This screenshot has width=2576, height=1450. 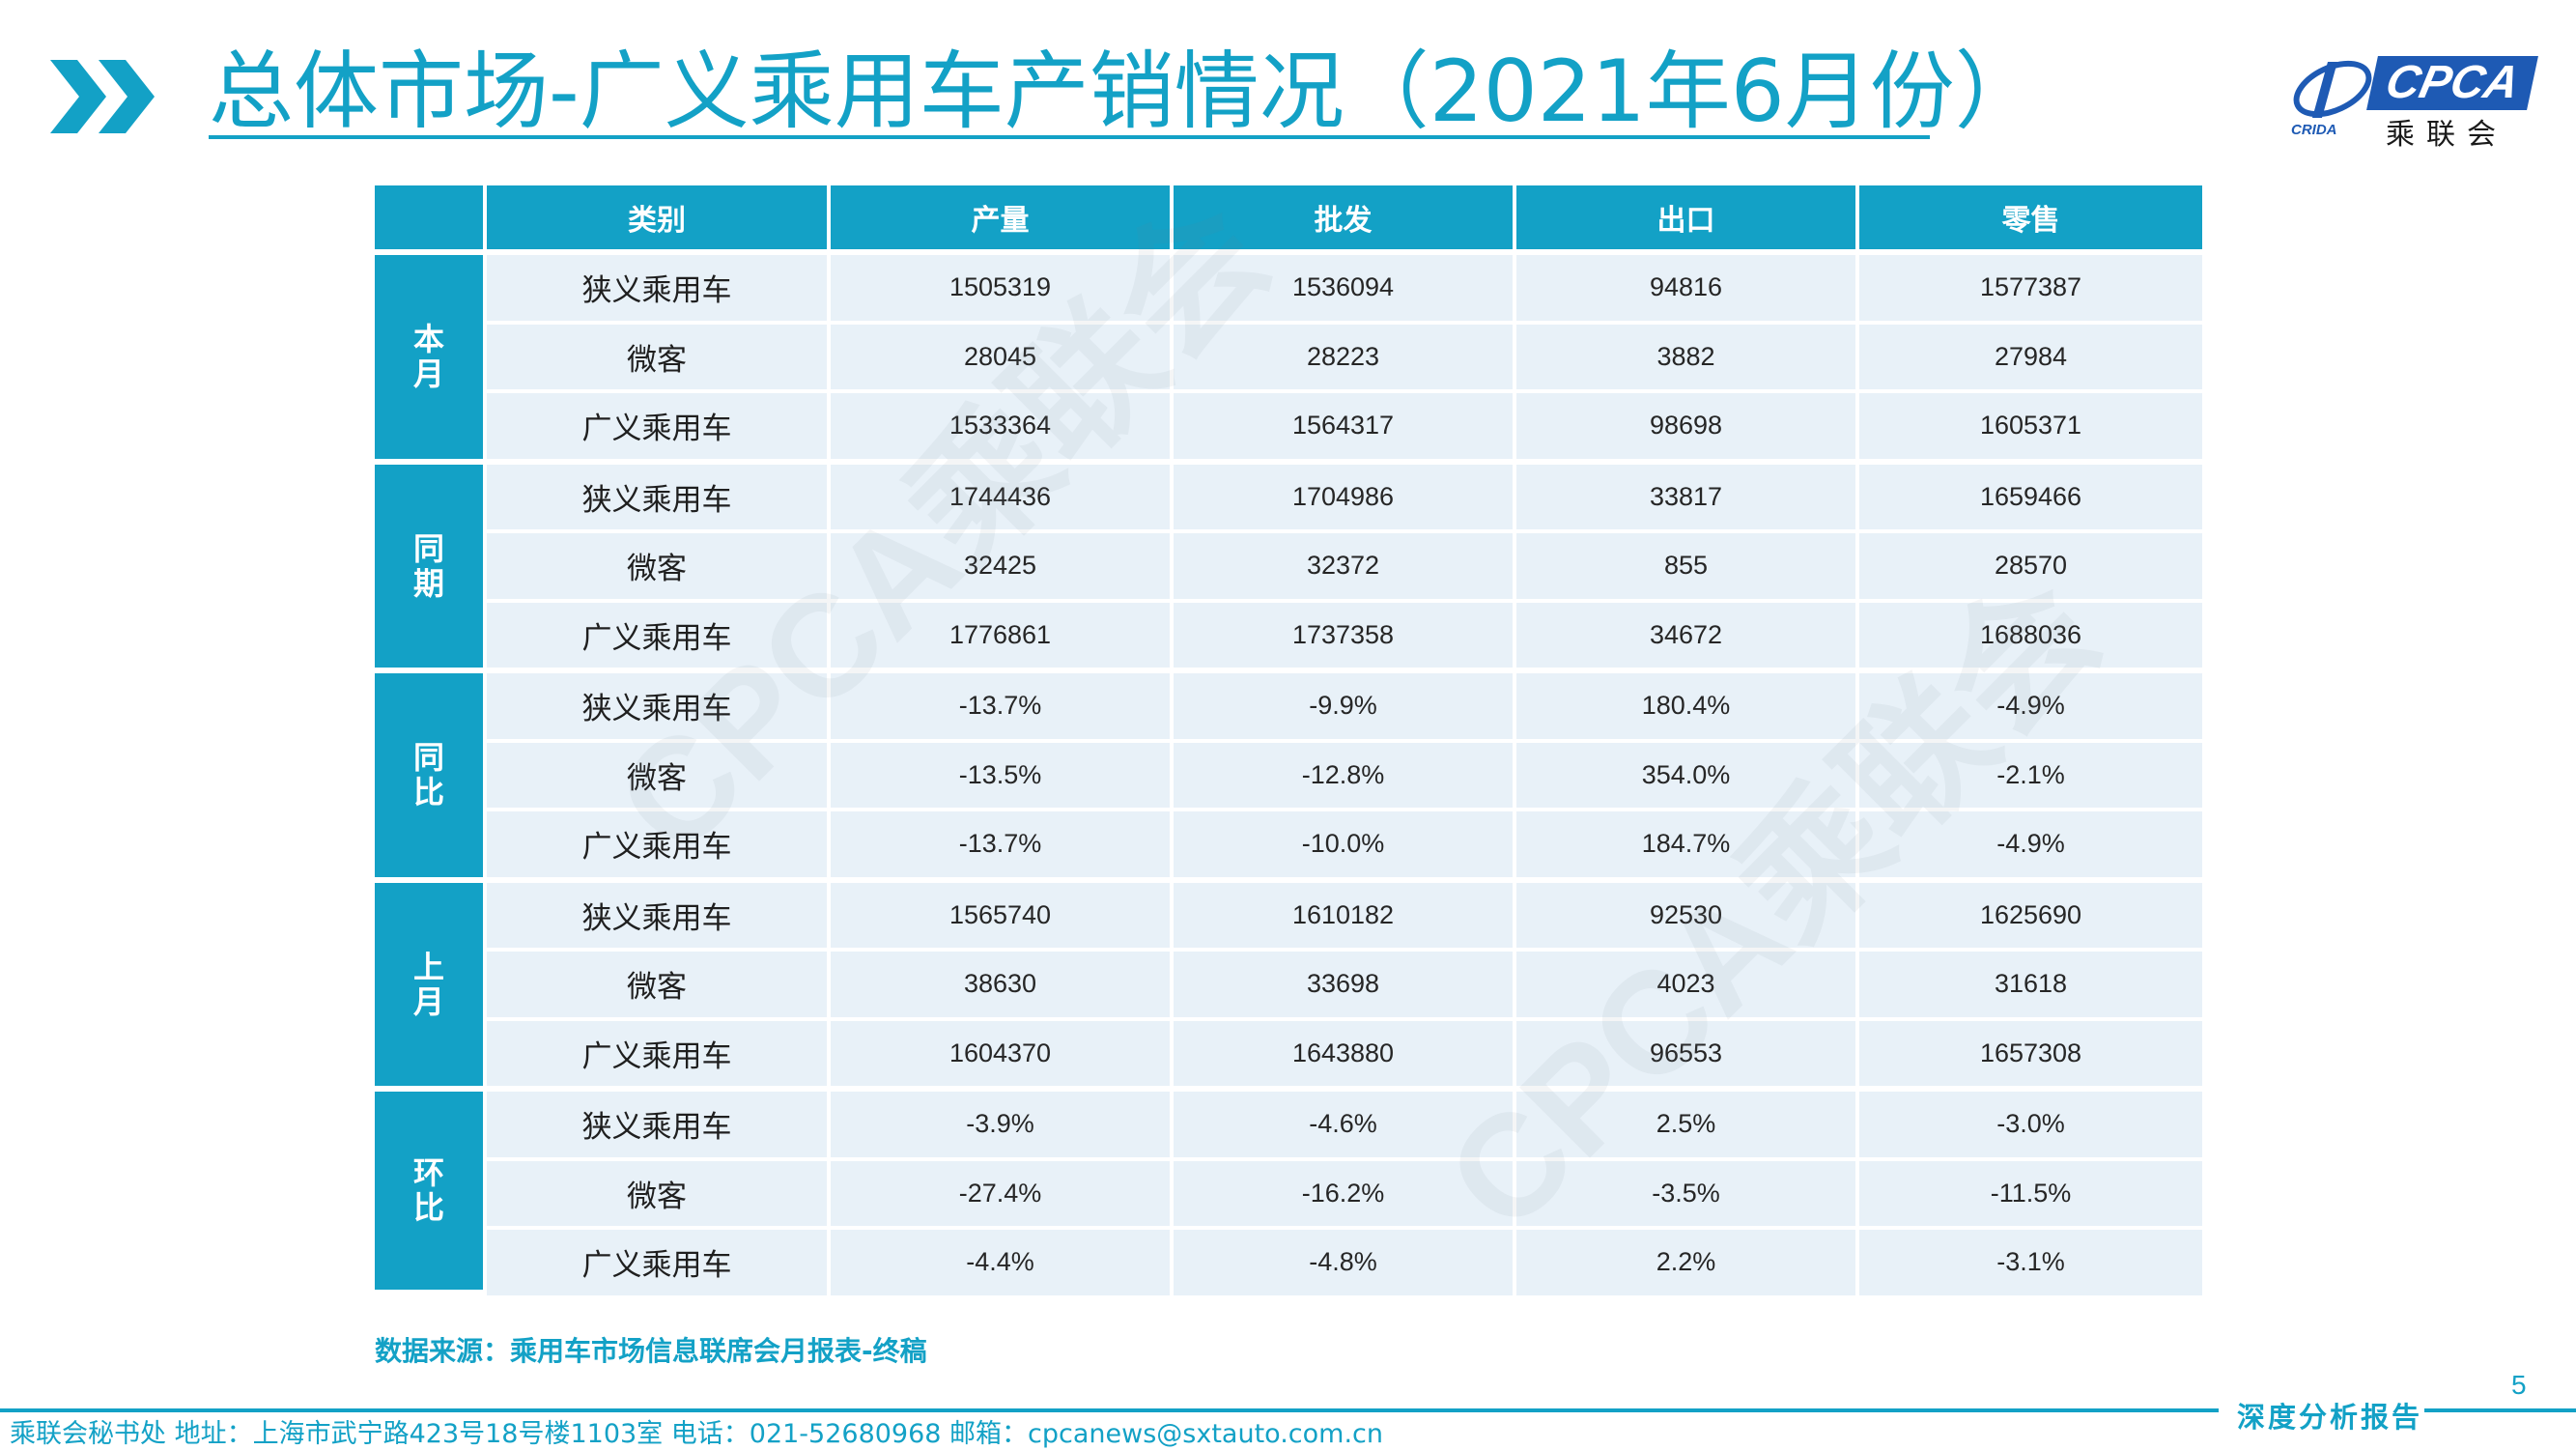 I want to click on export-cell: 2.5%, so click(x=1687, y=1126).